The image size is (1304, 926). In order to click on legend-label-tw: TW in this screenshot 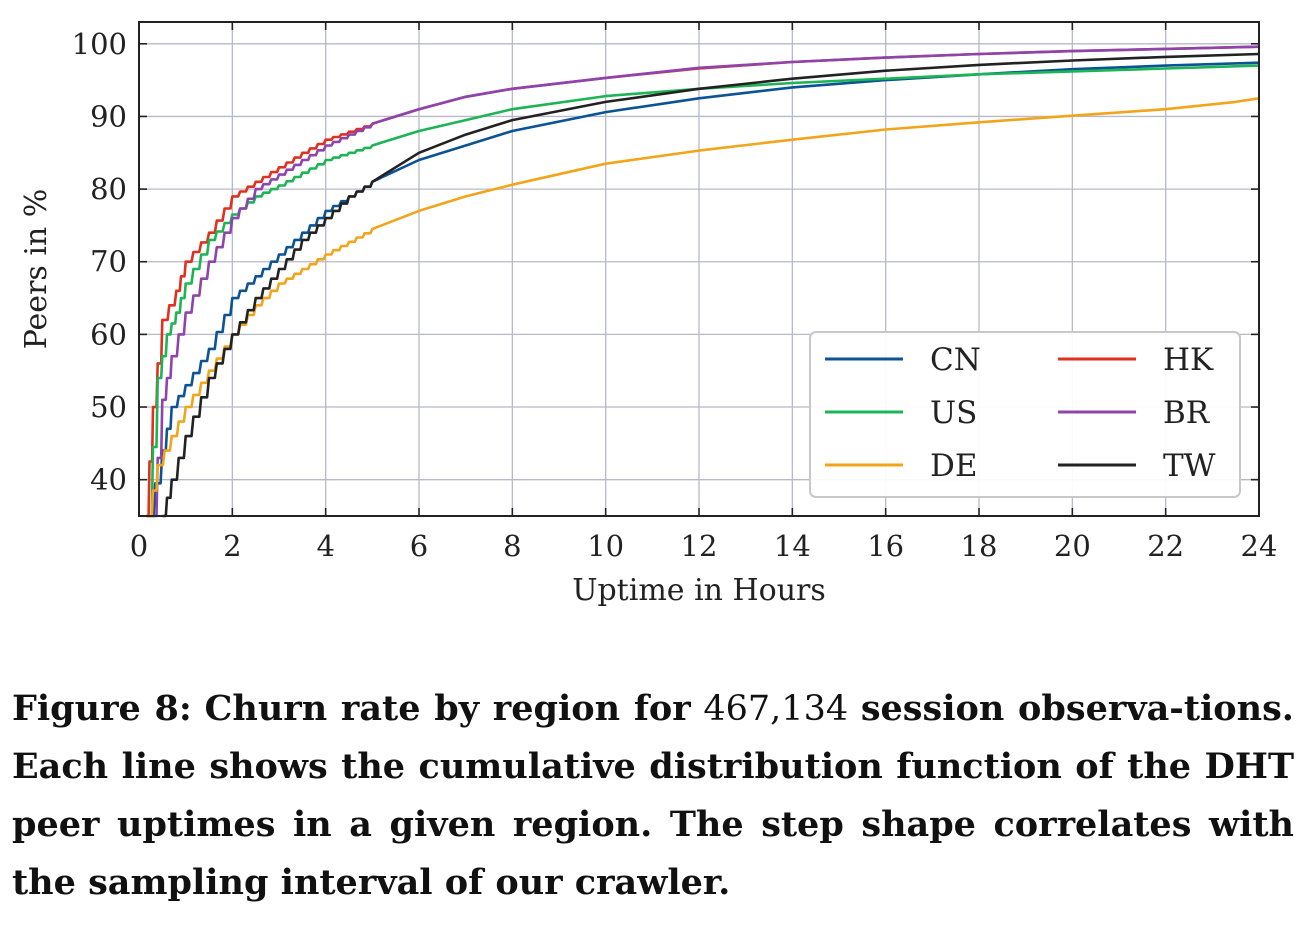, I will do `click(1189, 466)`.